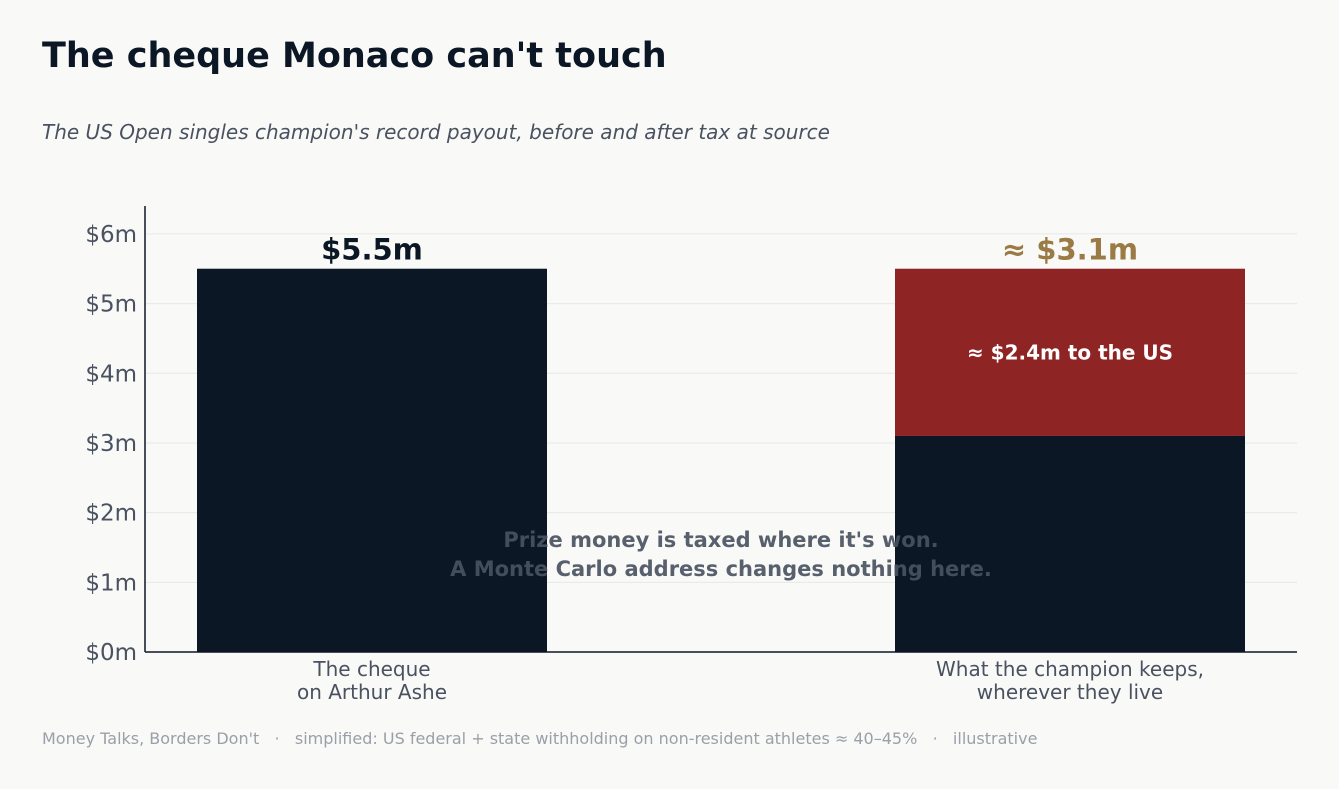 The height and width of the screenshot is (789, 1339). Describe the element at coordinates (111, 583) in the screenshot. I see `y-tick-label: $1m` at that location.